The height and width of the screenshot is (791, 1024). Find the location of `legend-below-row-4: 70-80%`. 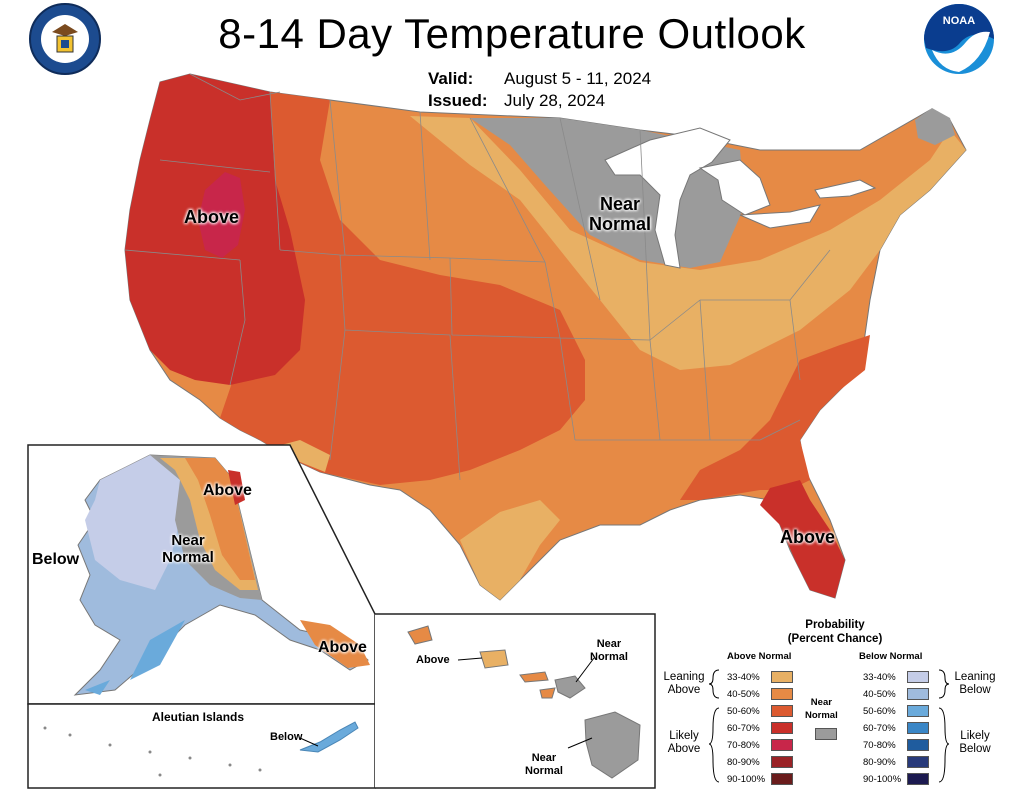

legend-below-row-4: 70-80% is located at coordinates (896, 745).